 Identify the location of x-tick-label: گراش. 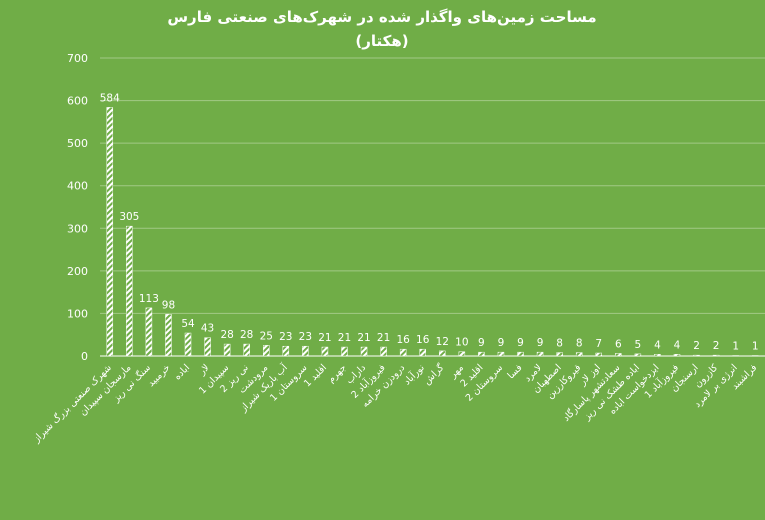
(434, 374).